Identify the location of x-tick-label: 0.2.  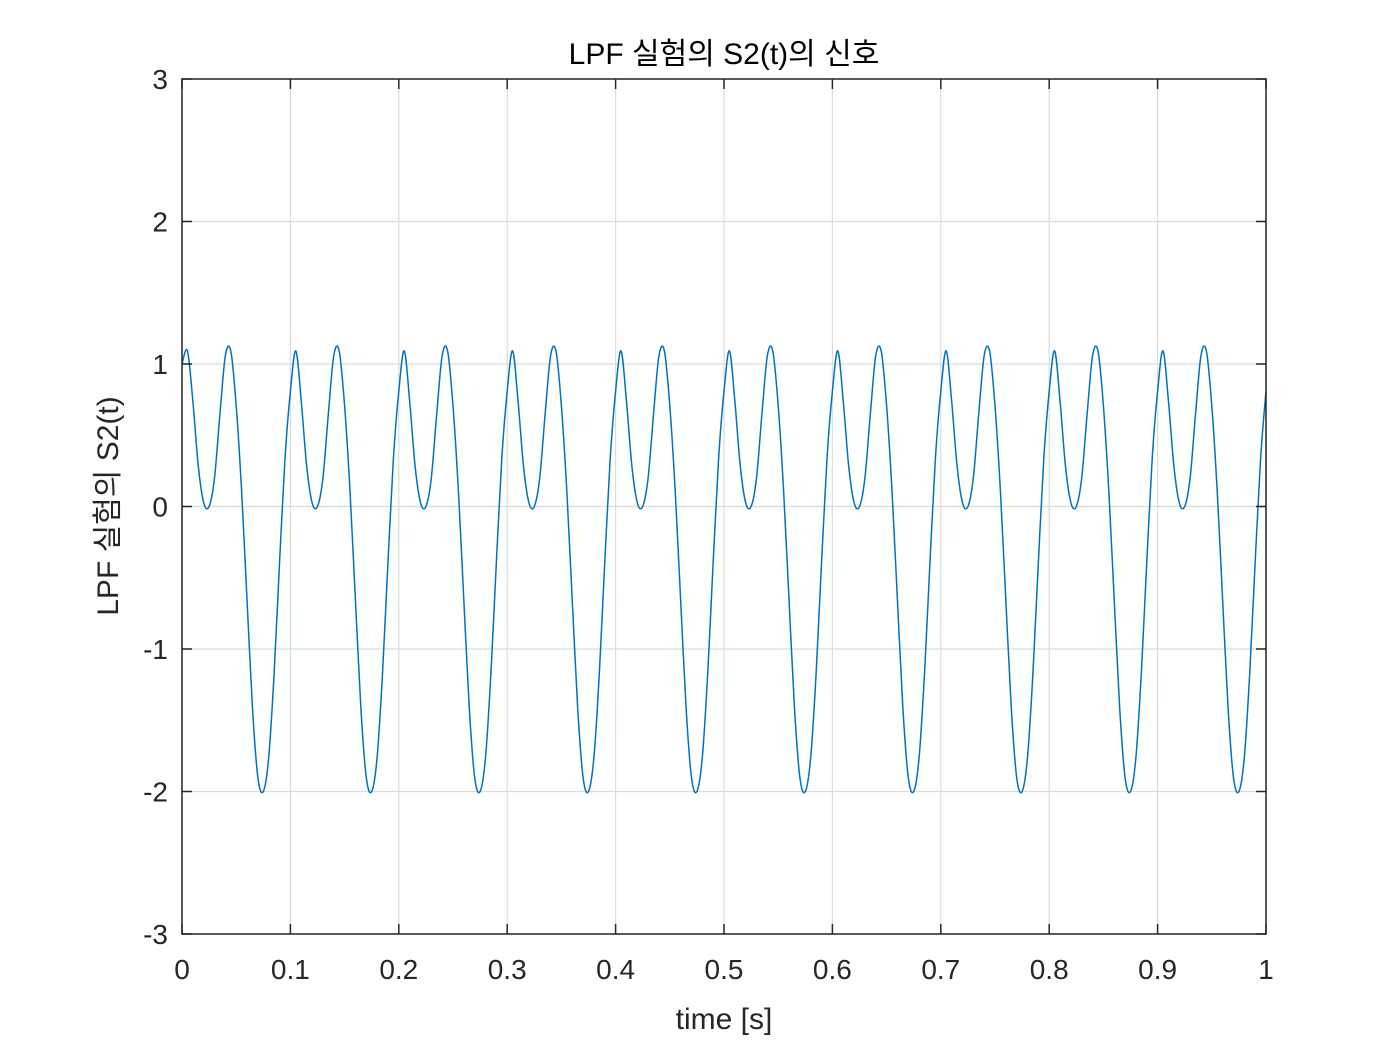
(398, 969).